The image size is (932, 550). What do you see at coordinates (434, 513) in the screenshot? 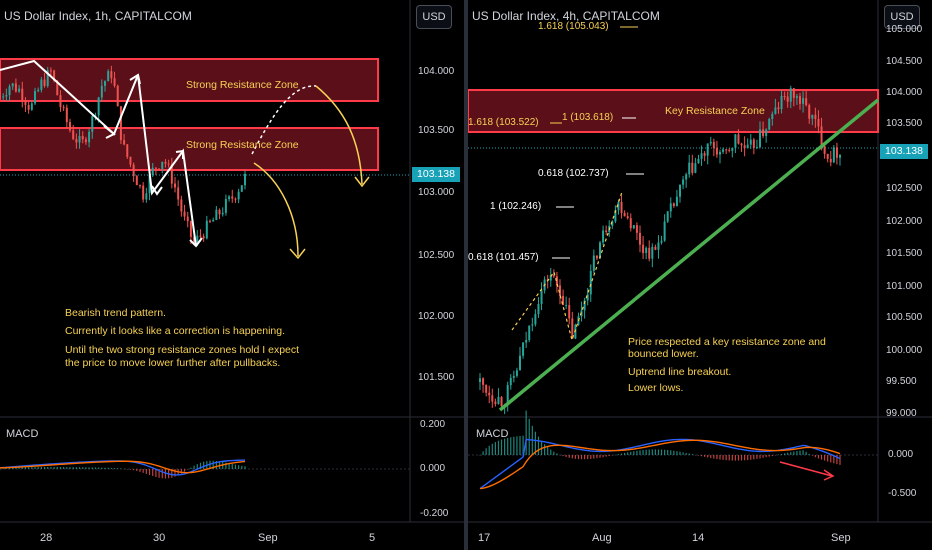
I see `macd-axis-tick: -0.200` at bounding box center [434, 513].